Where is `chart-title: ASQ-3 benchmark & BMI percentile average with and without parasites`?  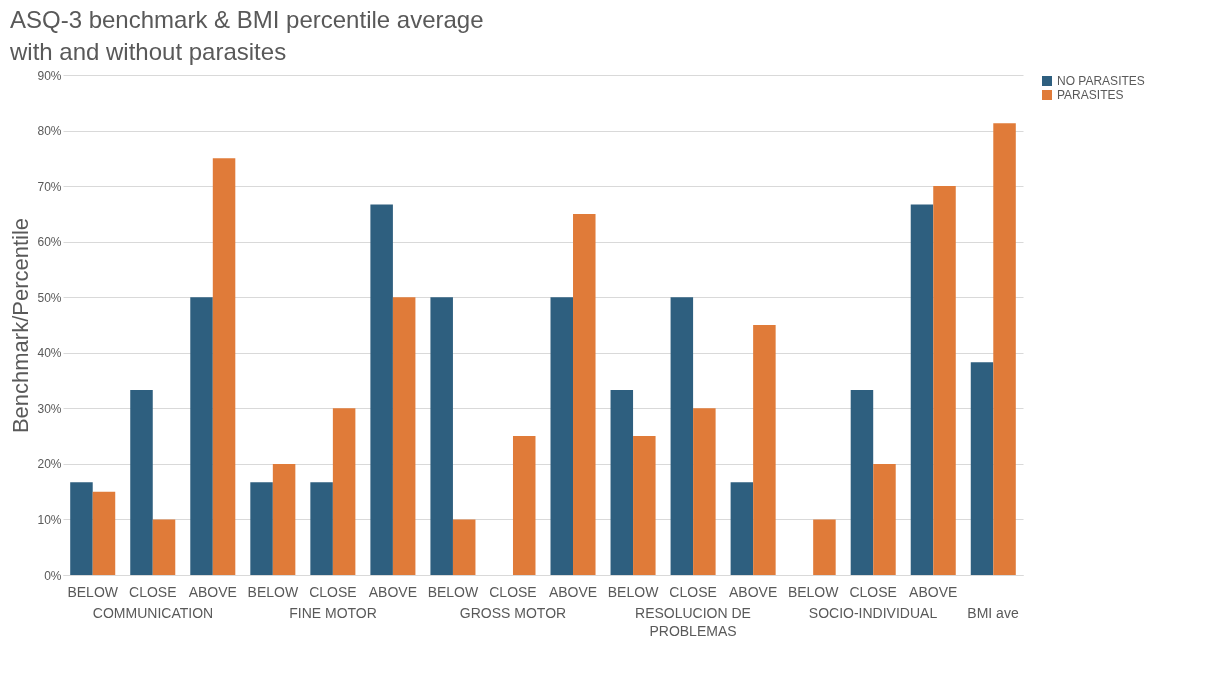 chart-title: ASQ-3 benchmark & BMI percentile average with and without parasites is located at coordinates (246, 35).